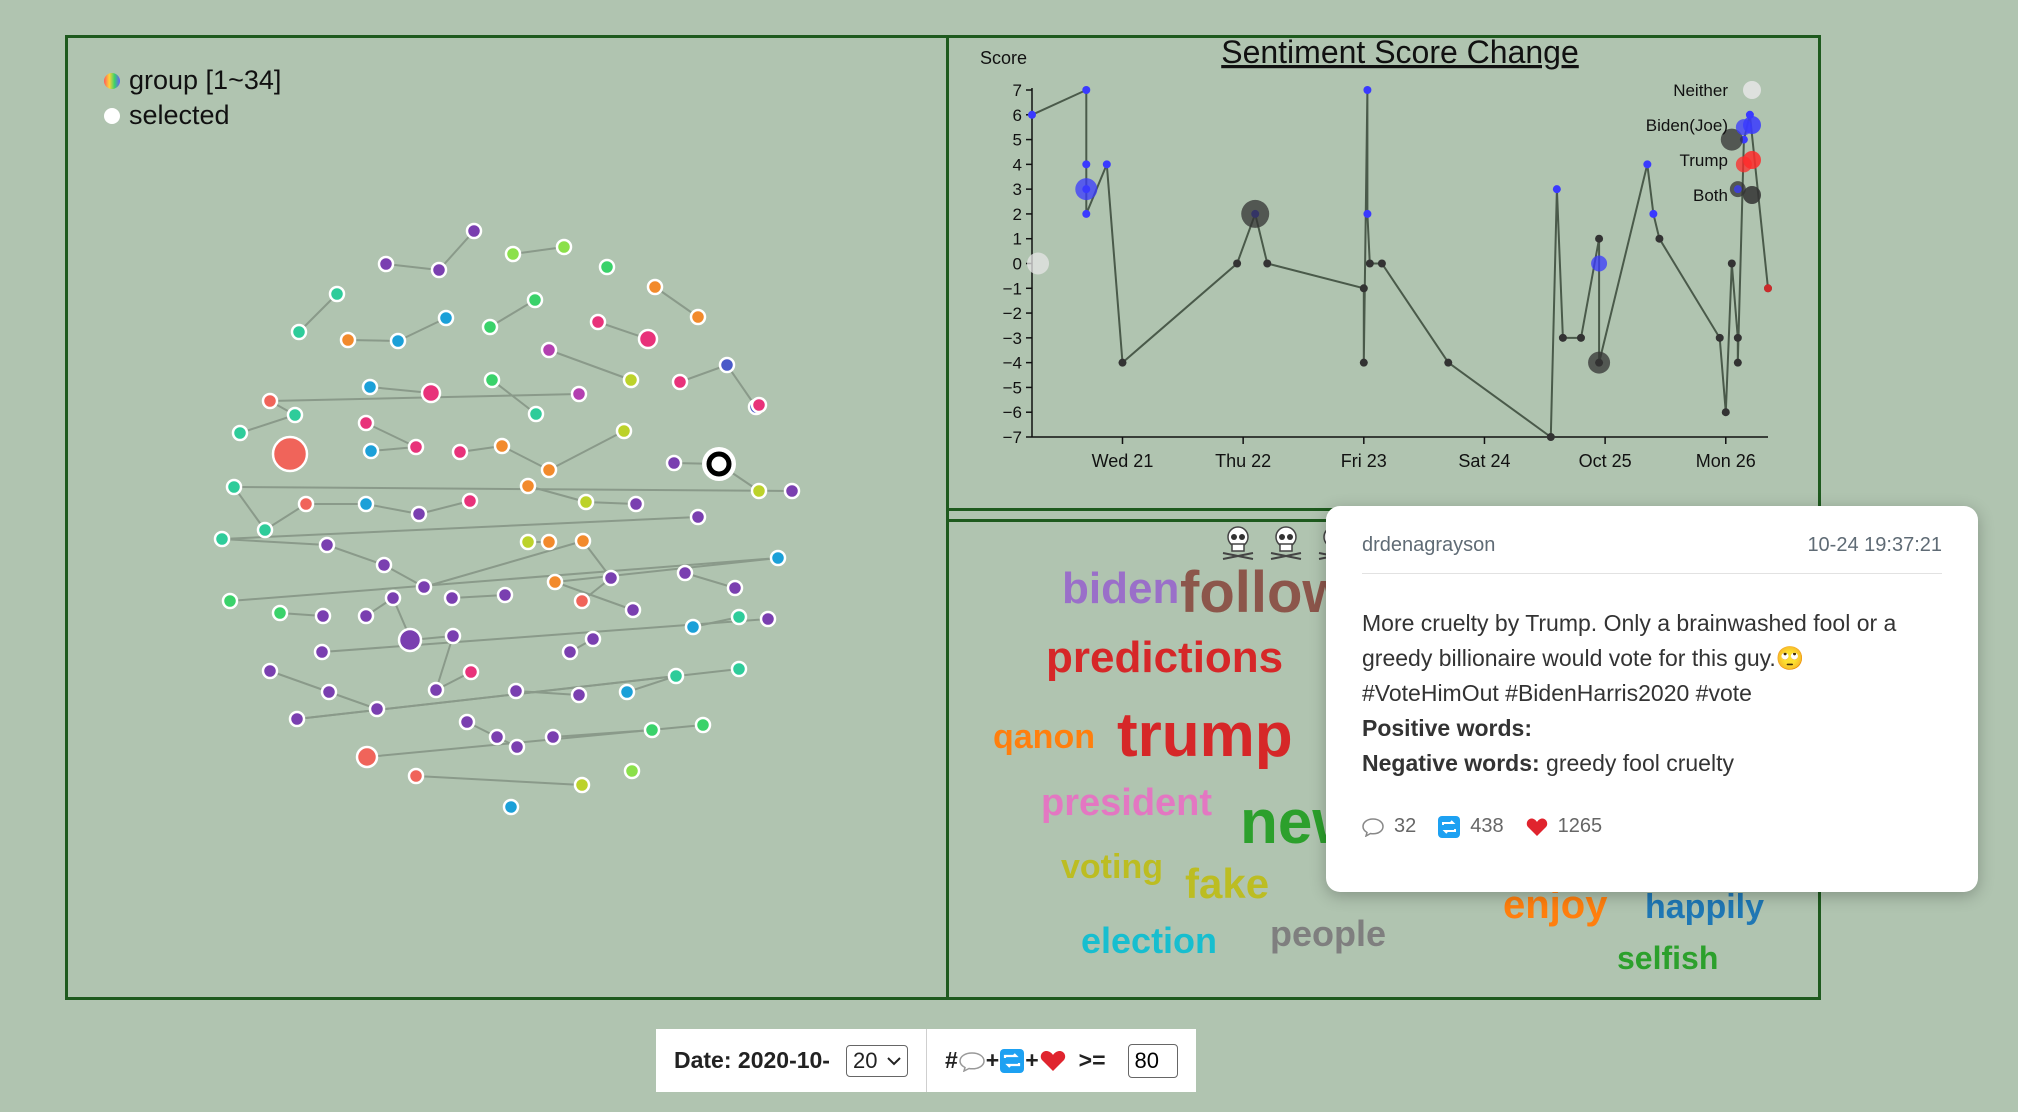 The image size is (2018, 1112). What do you see at coordinates (1328, 933) in the screenshot?
I see `word-cloud-word: people` at bounding box center [1328, 933].